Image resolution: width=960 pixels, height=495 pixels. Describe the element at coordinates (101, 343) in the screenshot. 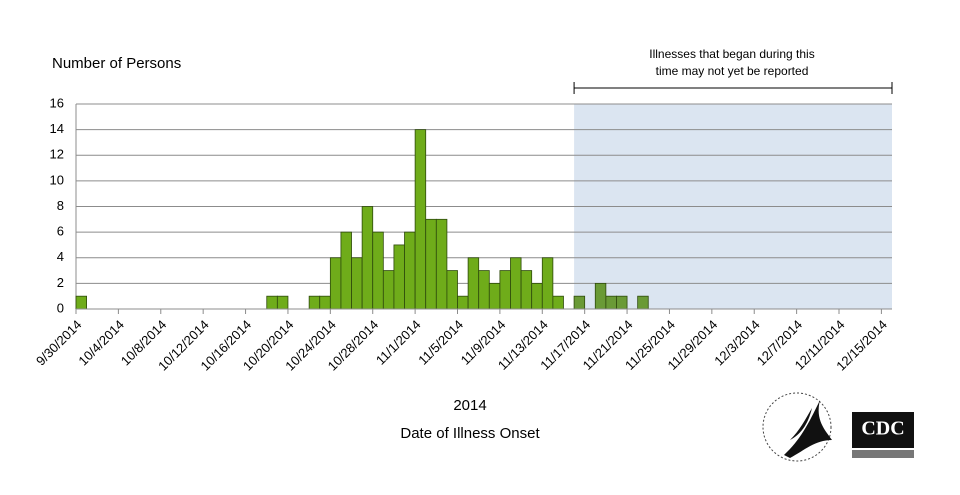

I see `x-tick-label: 10/4/2014` at that location.